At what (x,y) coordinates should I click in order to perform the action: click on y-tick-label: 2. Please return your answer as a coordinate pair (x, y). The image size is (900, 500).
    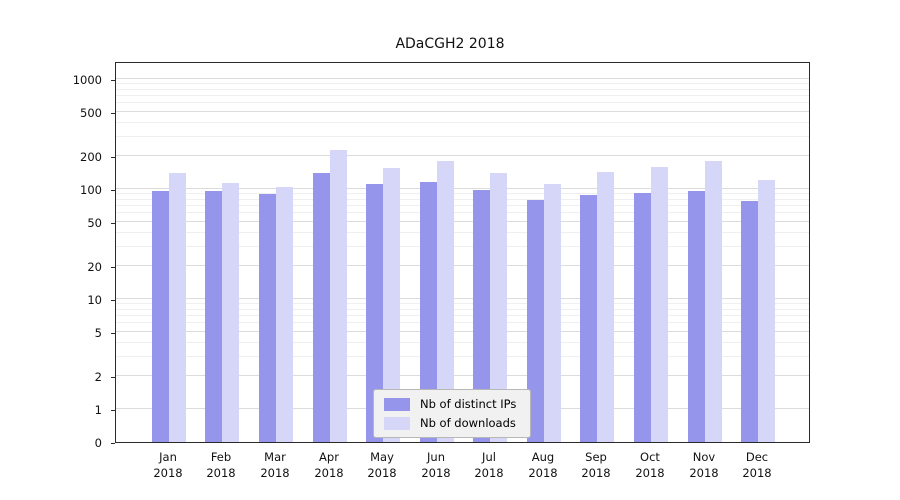
    Looking at the image, I should click on (98, 377).